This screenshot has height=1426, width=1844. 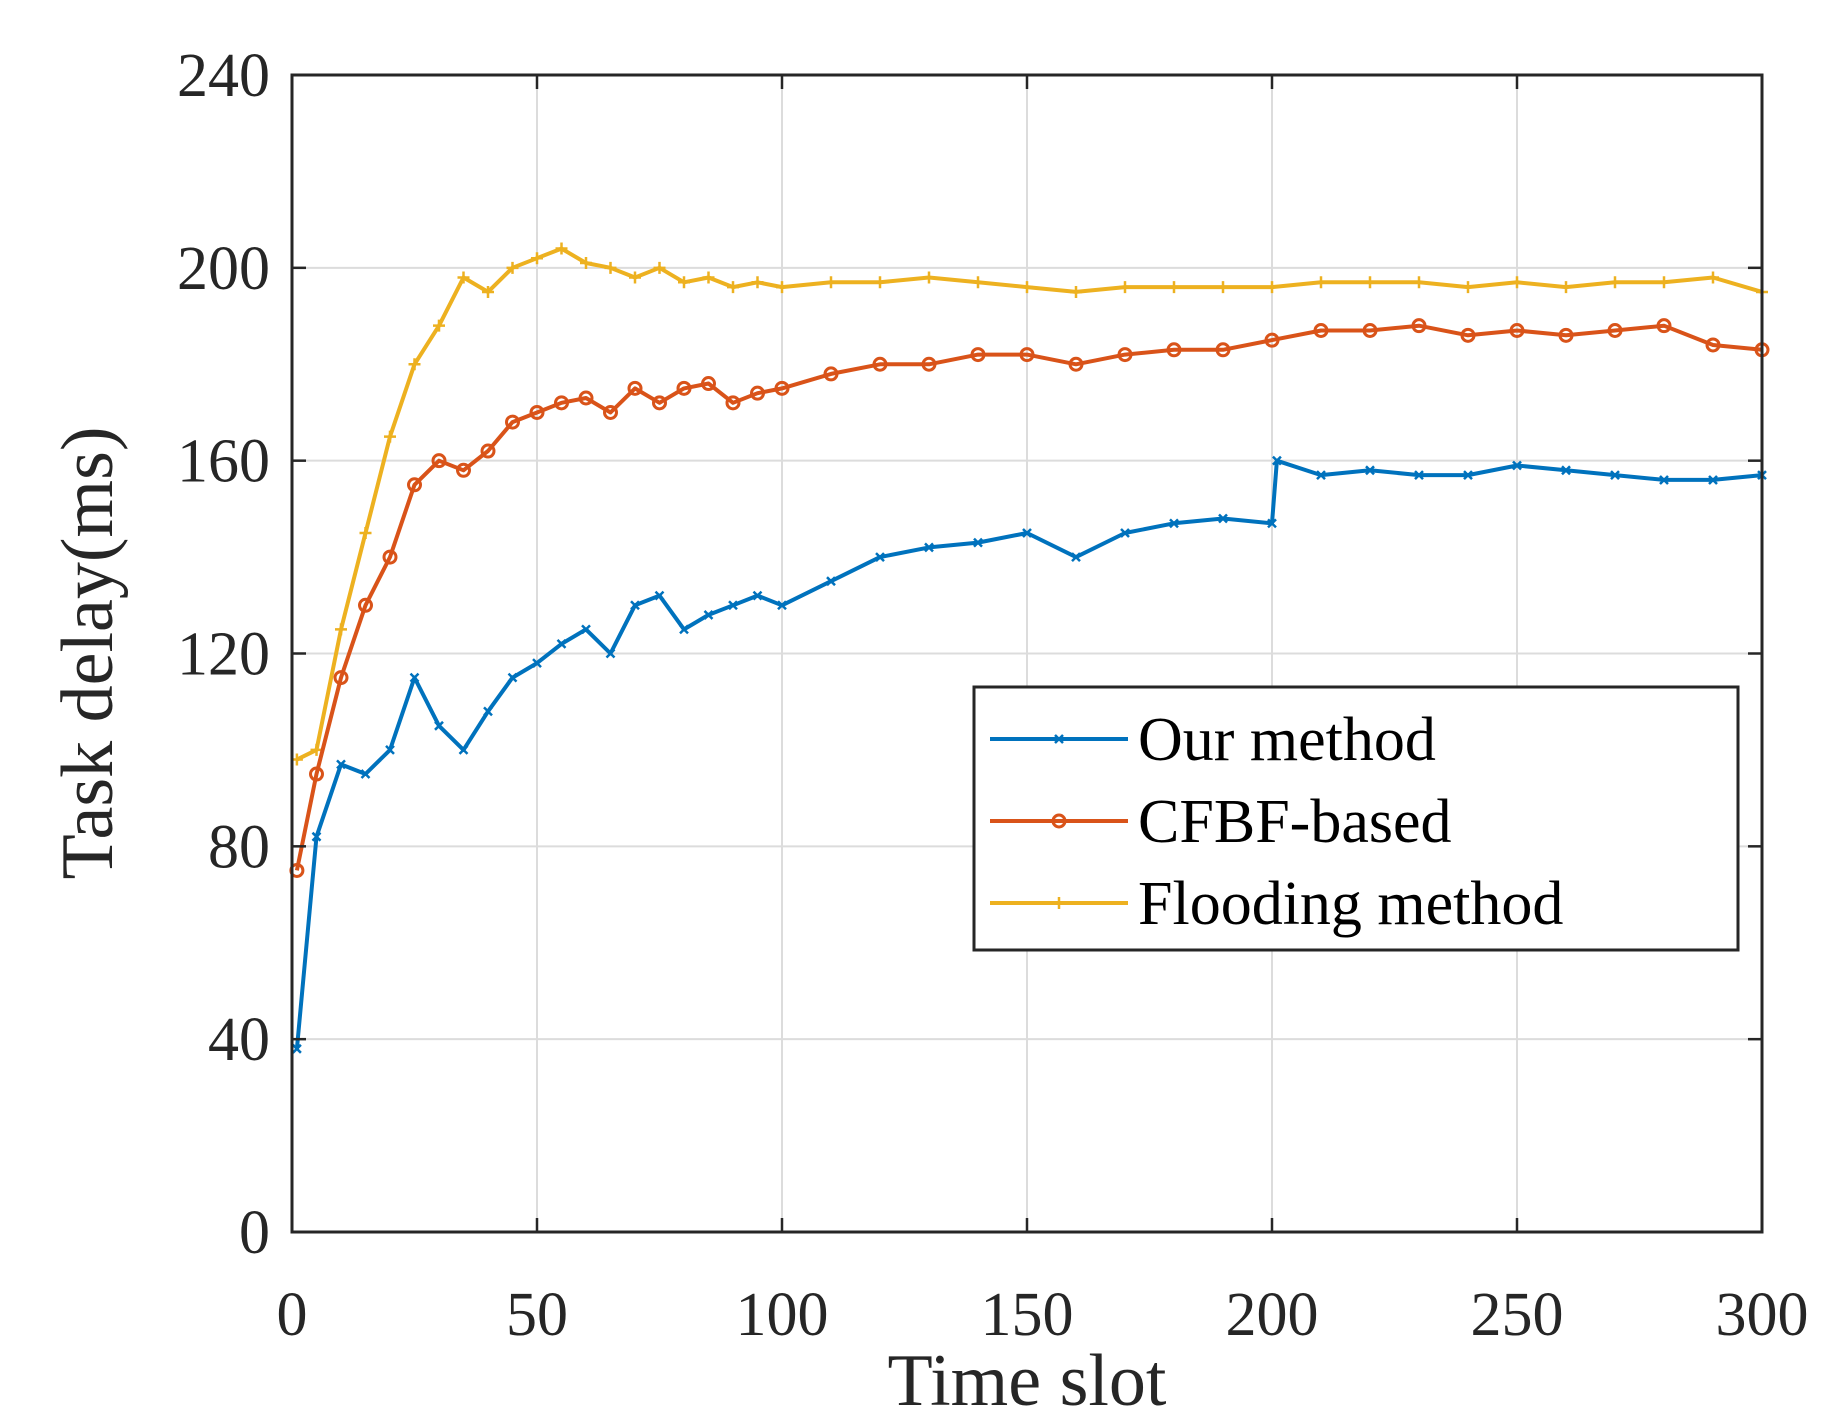 What do you see at coordinates (223, 655) in the screenshot?
I see `y-tick-label: 120` at bounding box center [223, 655].